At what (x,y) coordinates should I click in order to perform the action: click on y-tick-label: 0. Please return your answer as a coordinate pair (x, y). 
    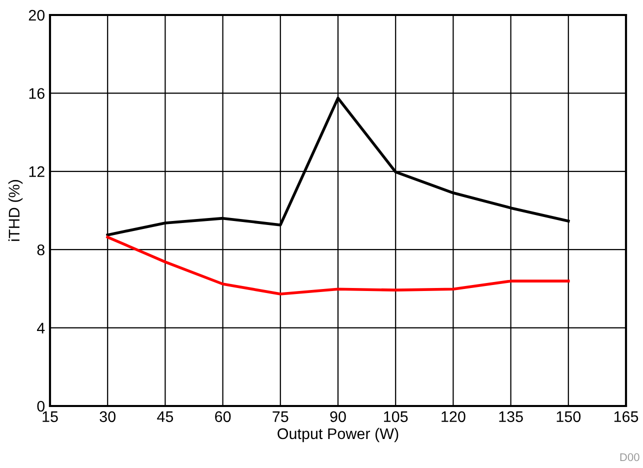
    Looking at the image, I should click on (41, 406).